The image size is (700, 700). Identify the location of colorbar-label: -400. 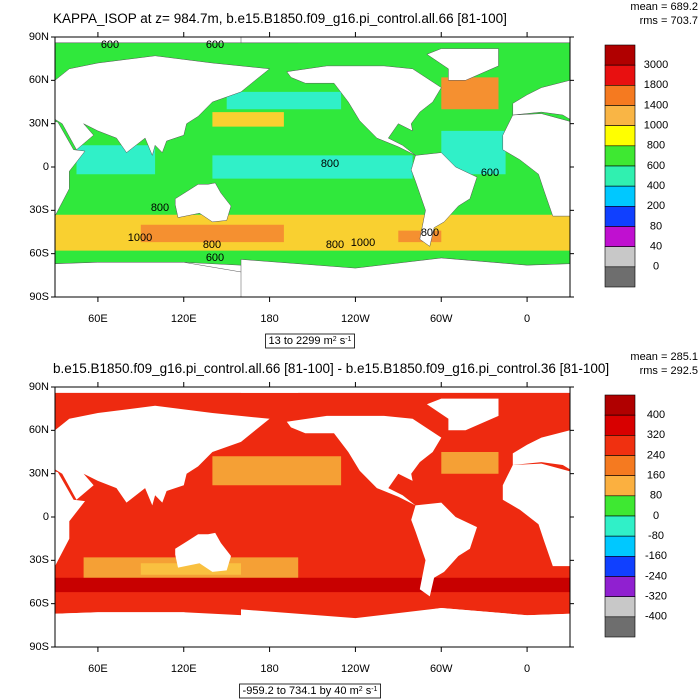
(656, 617).